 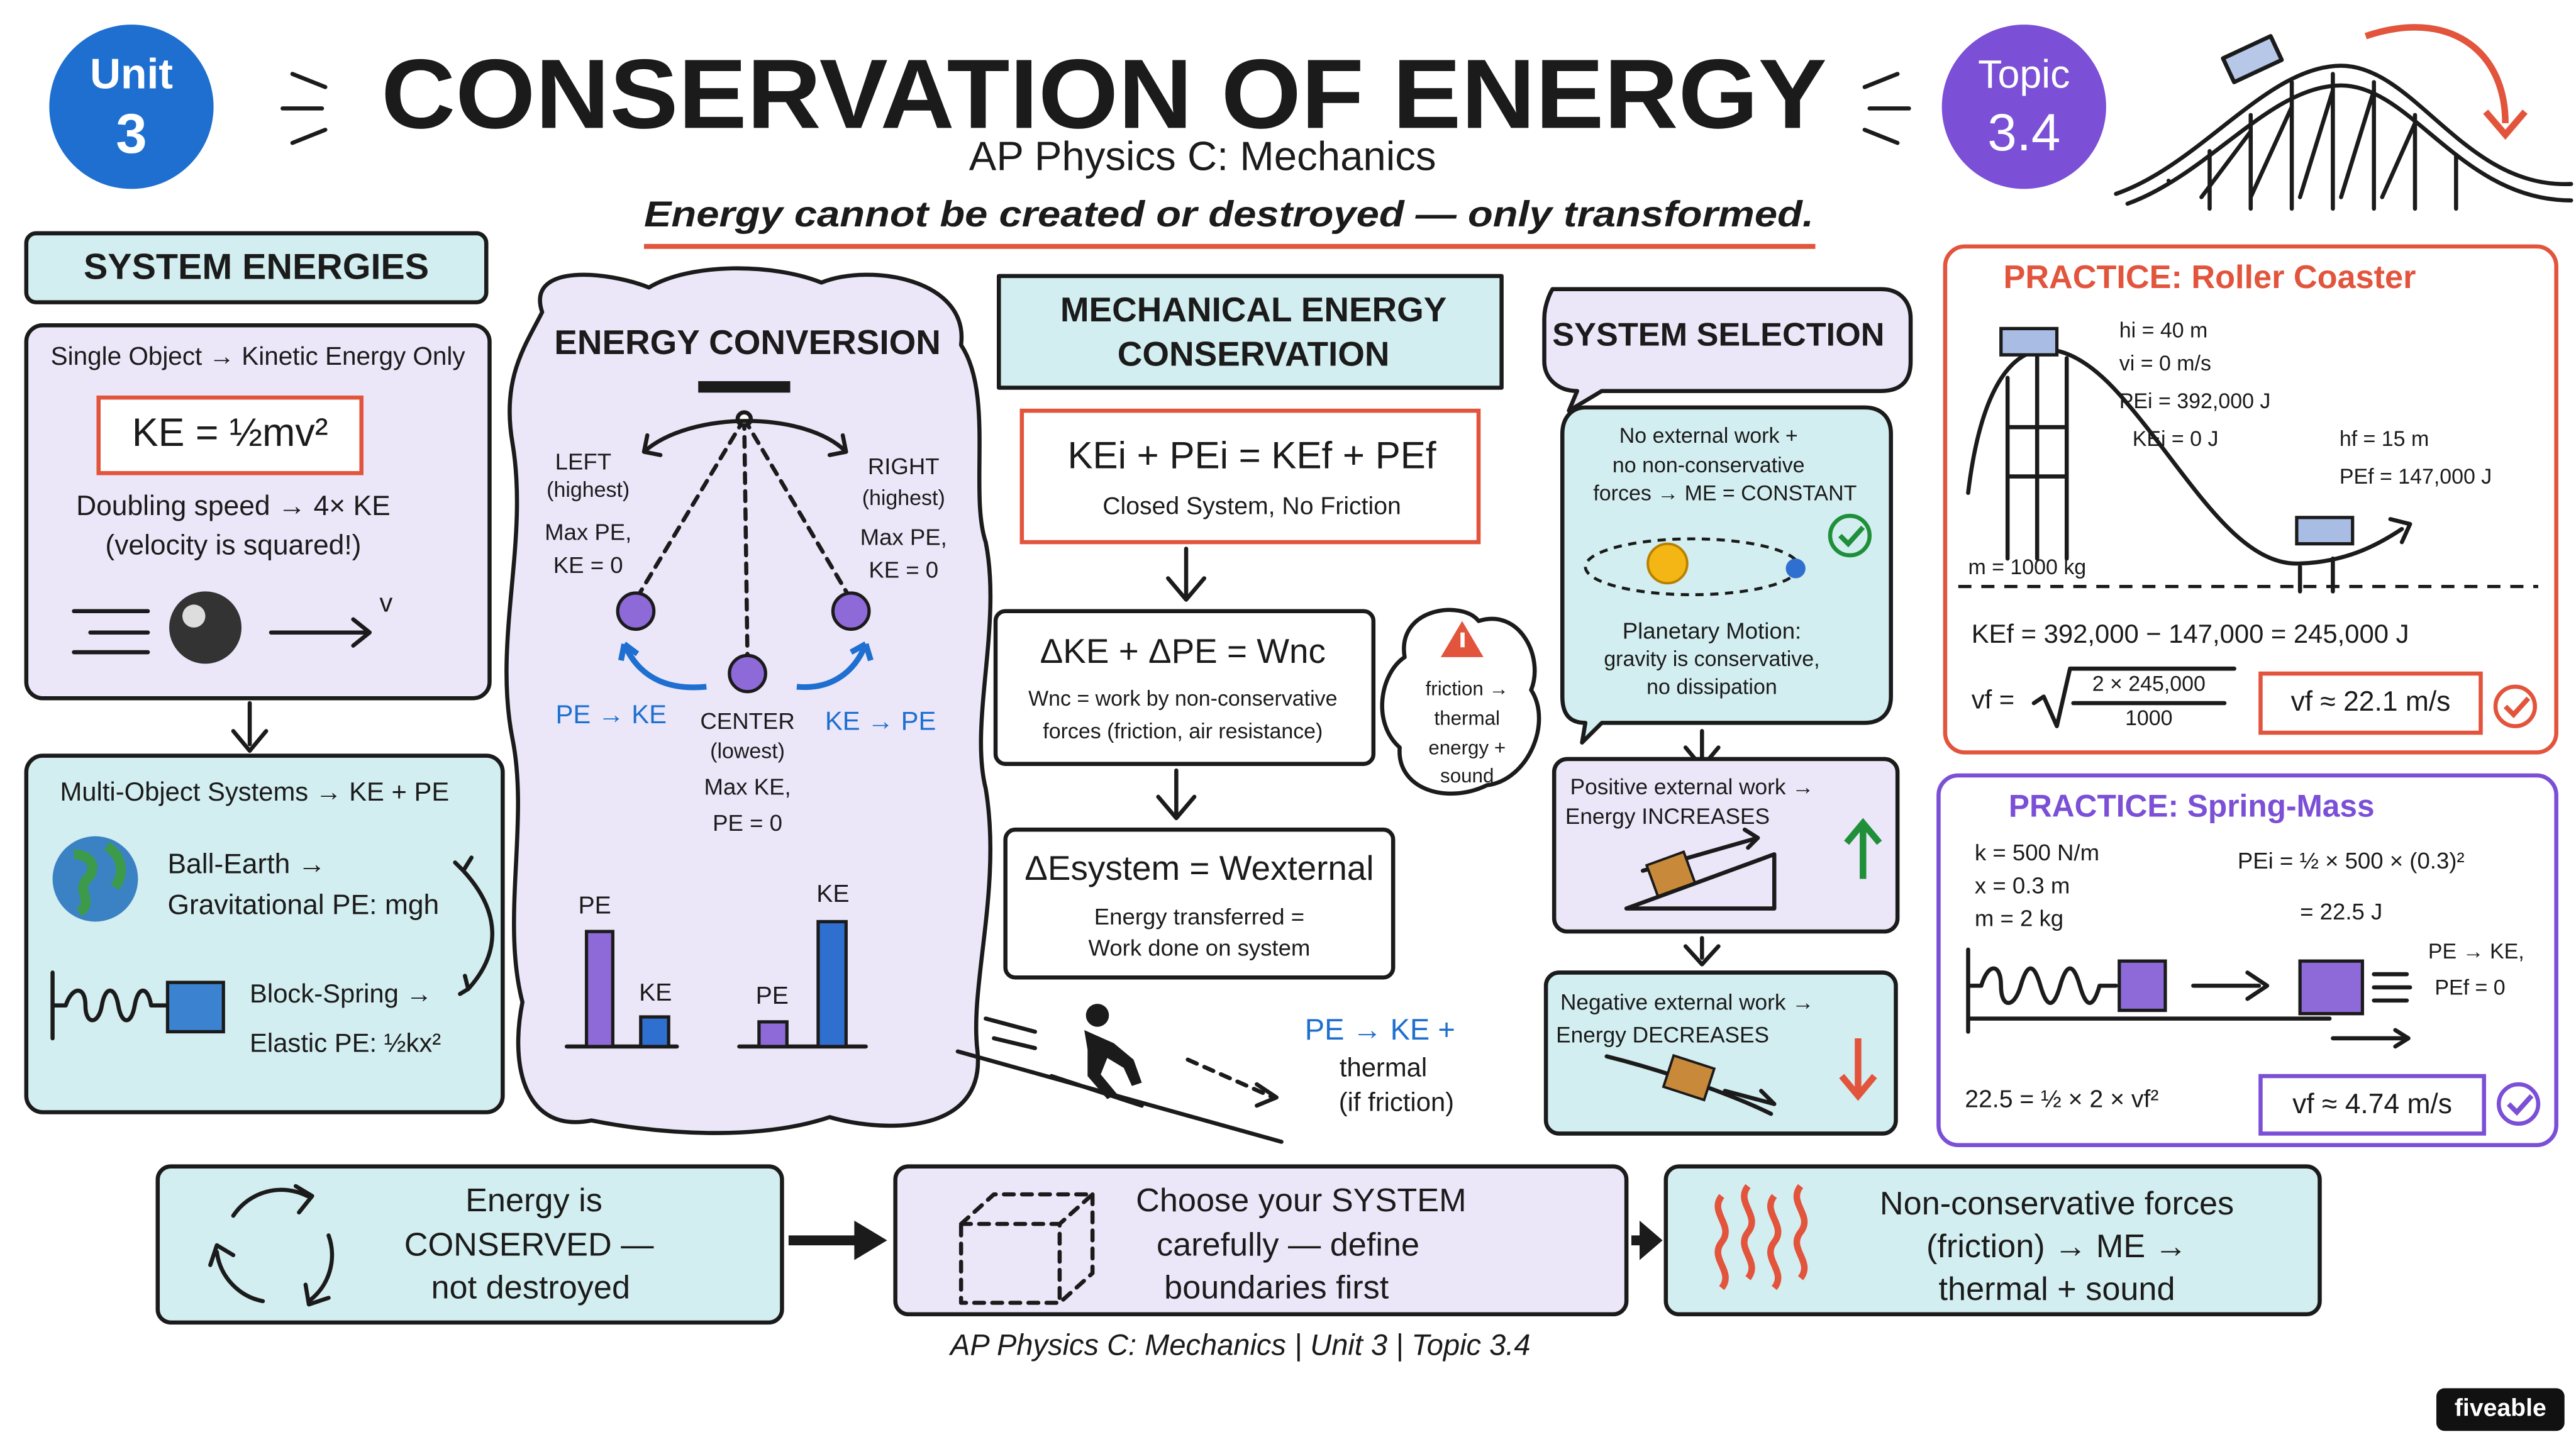 What do you see at coordinates (1711, 659) in the screenshot?
I see `system-selection-text: gravity is conservative,` at bounding box center [1711, 659].